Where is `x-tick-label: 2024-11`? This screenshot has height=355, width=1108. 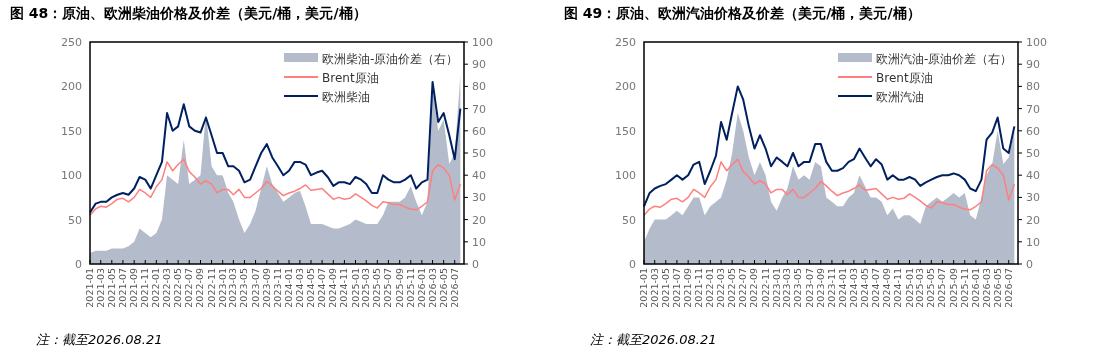
x-tick-label: 2024-11 is located at coordinates (344, 288).